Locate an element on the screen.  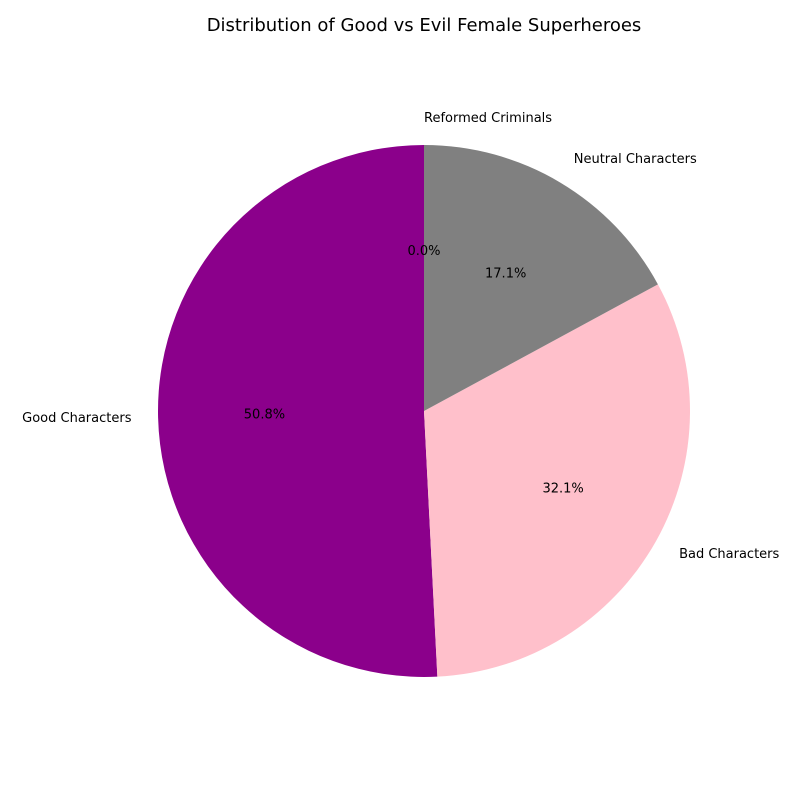
pct-label-neutral-characters: 17.1% is located at coordinates (505, 273).